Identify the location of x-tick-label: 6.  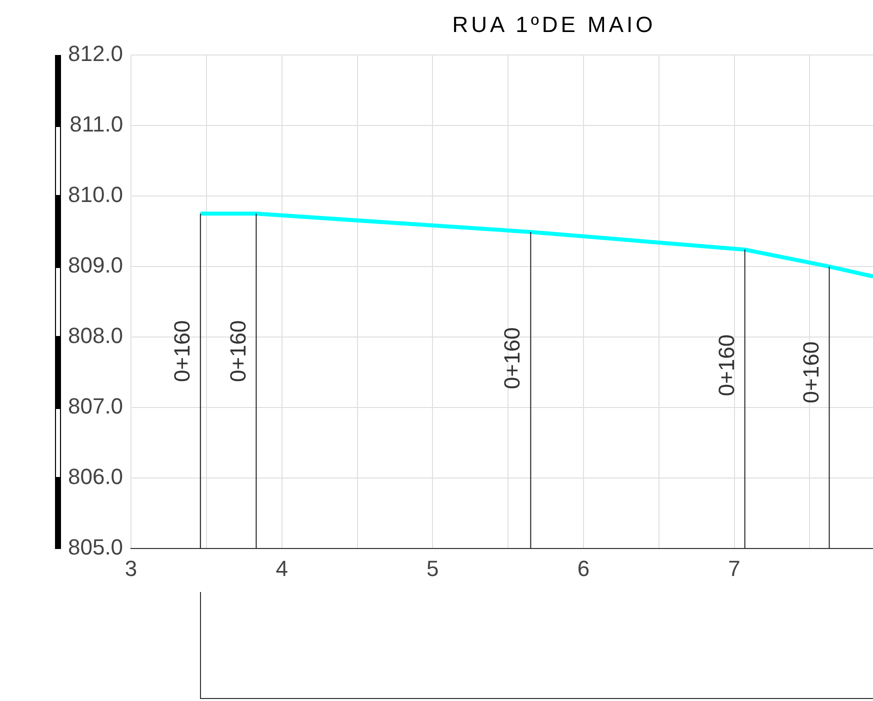
(583, 568).